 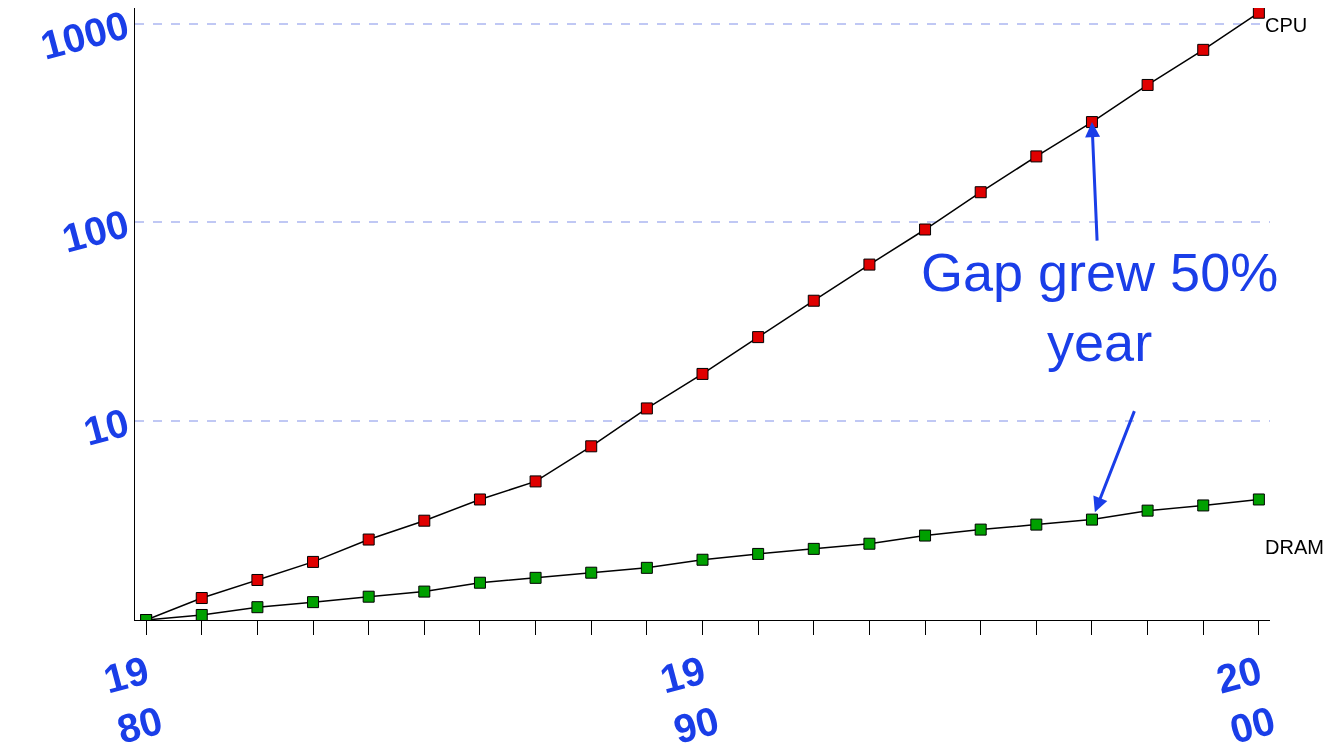 What do you see at coordinates (133, 699) in the screenshot?
I see `x-tick-label: 19 80` at bounding box center [133, 699].